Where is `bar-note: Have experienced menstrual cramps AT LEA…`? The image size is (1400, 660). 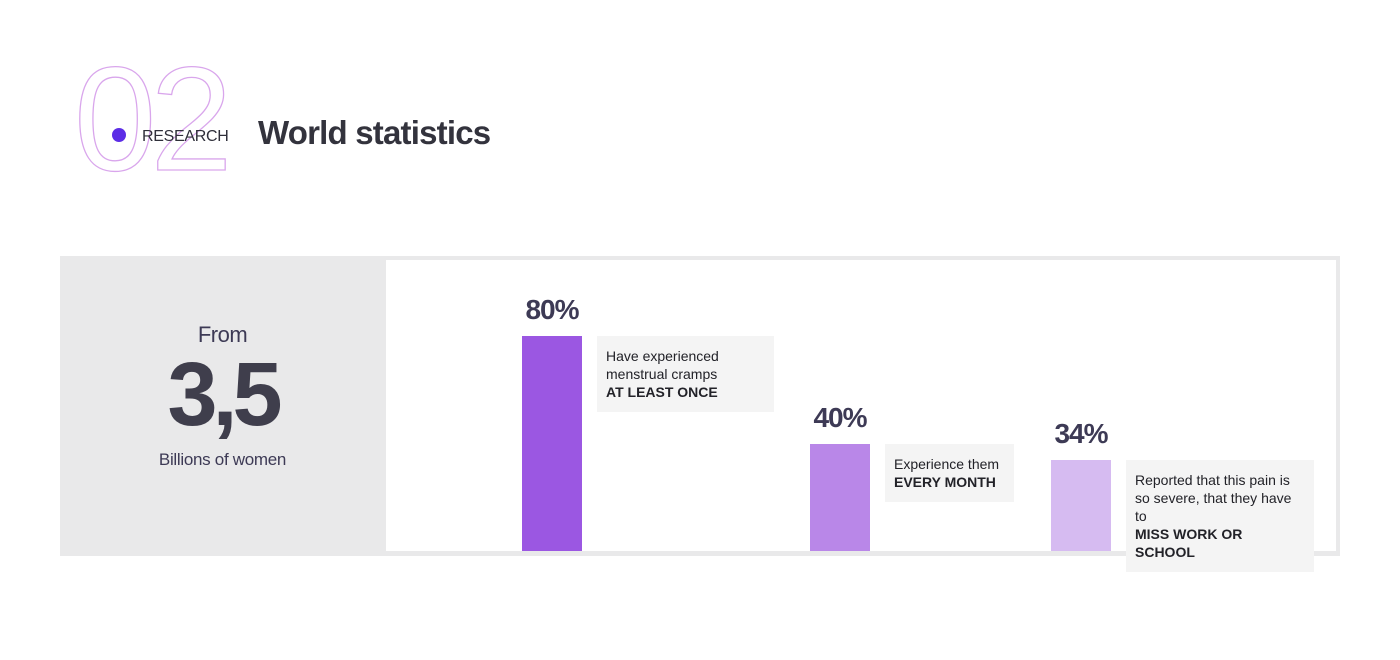 bar-note: Have experienced menstrual cramps AT LEA… is located at coordinates (685, 374).